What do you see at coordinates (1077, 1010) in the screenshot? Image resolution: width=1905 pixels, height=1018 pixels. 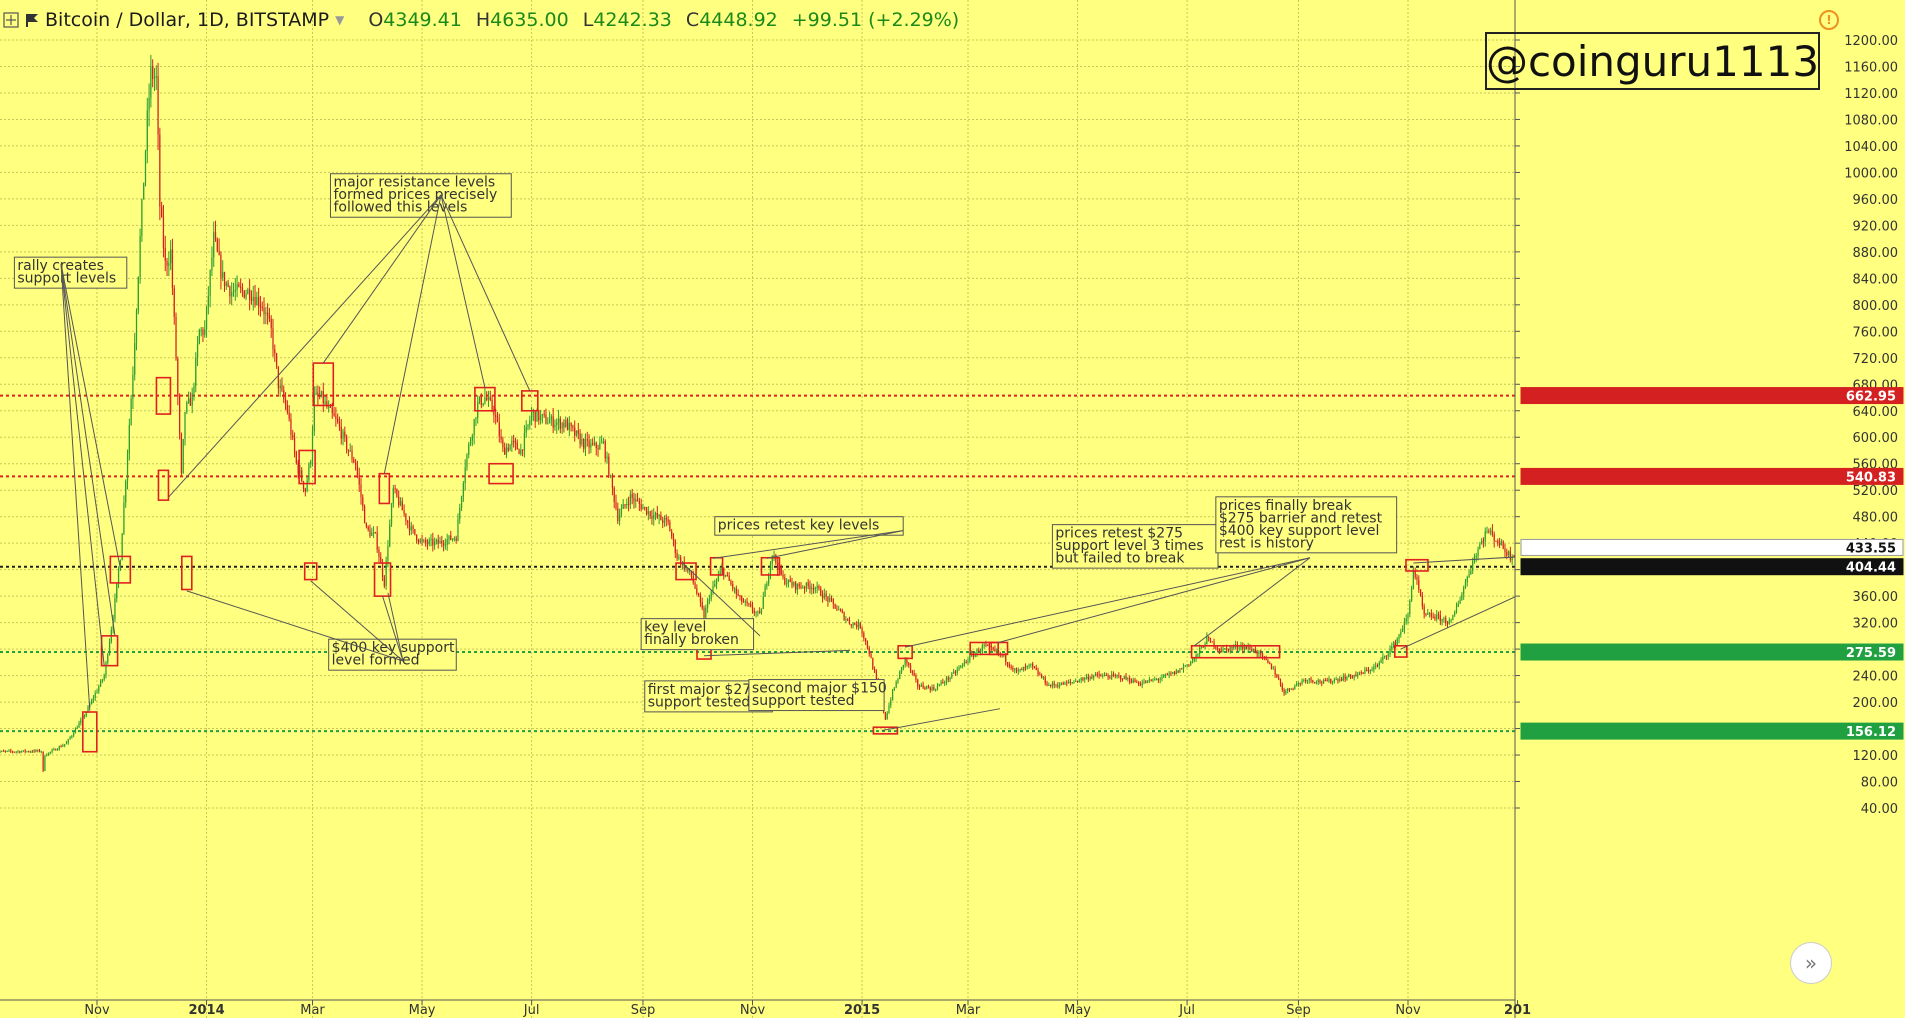 I see `time-tick-label: May` at bounding box center [1077, 1010].